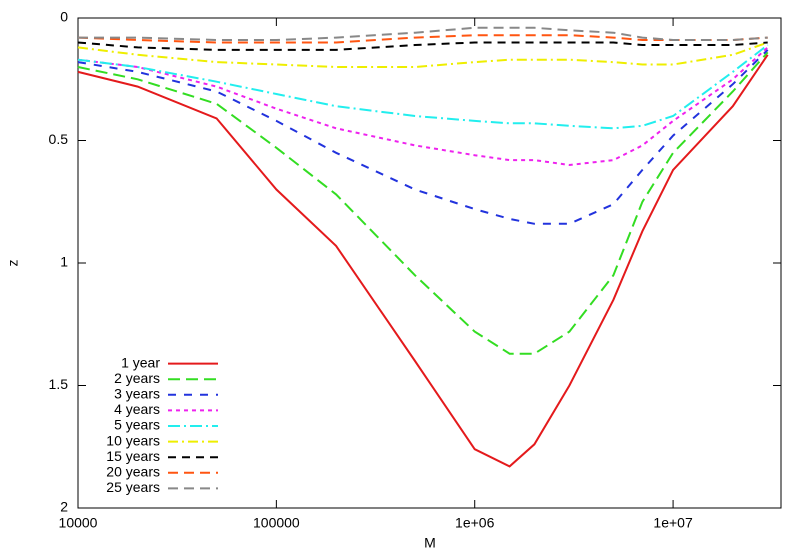 The image size is (791, 554). What do you see at coordinates (64, 17) in the screenshot?
I see `y-tick-label: 0` at bounding box center [64, 17].